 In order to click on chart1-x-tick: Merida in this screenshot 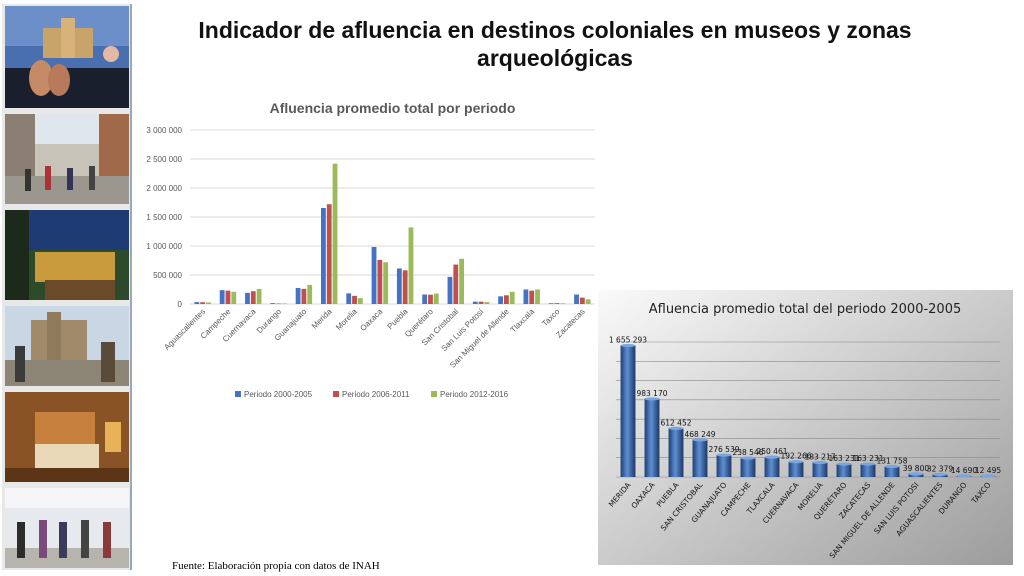, I will do `click(322, 319)`.